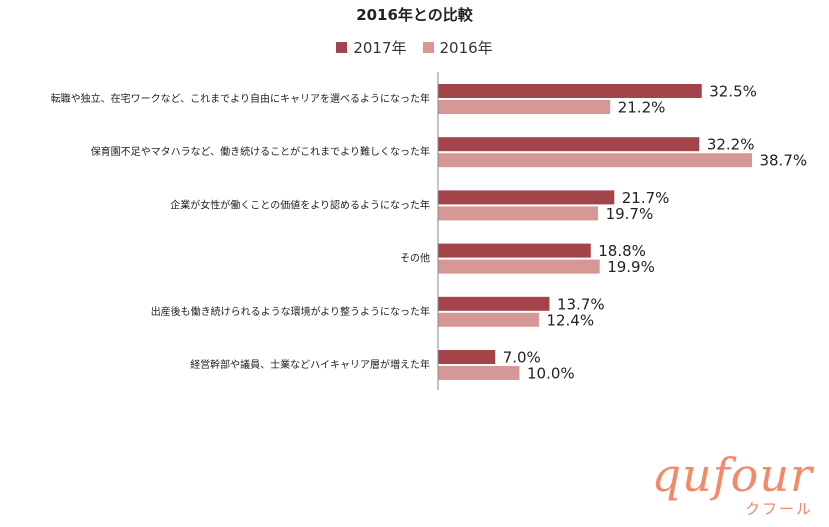  I want to click on category-label: 出産後も働き続けられるような環境がより整うようになった年, so click(290, 311).